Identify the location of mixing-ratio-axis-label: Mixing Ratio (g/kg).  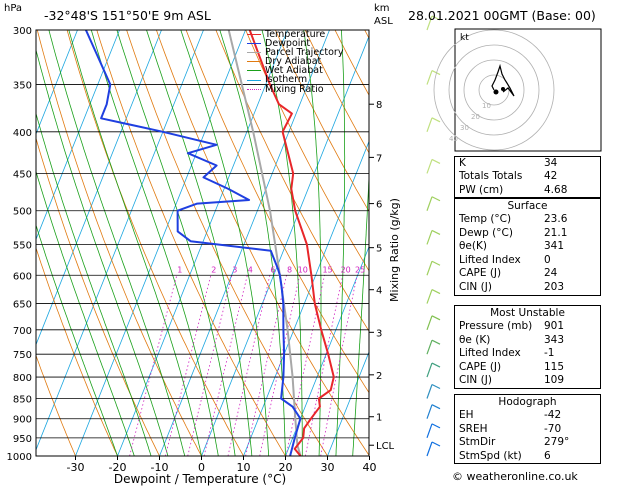
(394, 250).